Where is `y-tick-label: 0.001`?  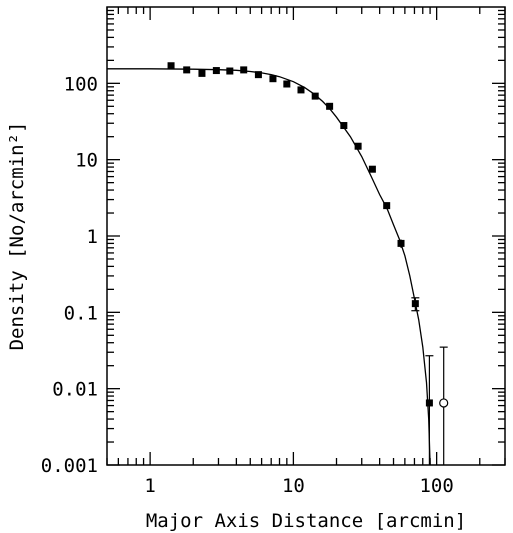 y-tick-label: 0.001 is located at coordinates (69, 466).